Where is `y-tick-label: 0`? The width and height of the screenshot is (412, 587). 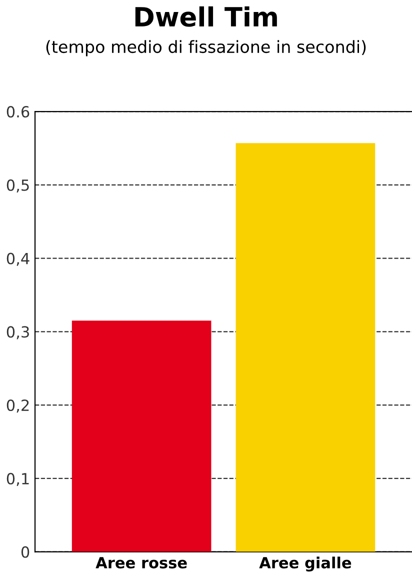 y-tick-label: 0 is located at coordinates (25, 552).